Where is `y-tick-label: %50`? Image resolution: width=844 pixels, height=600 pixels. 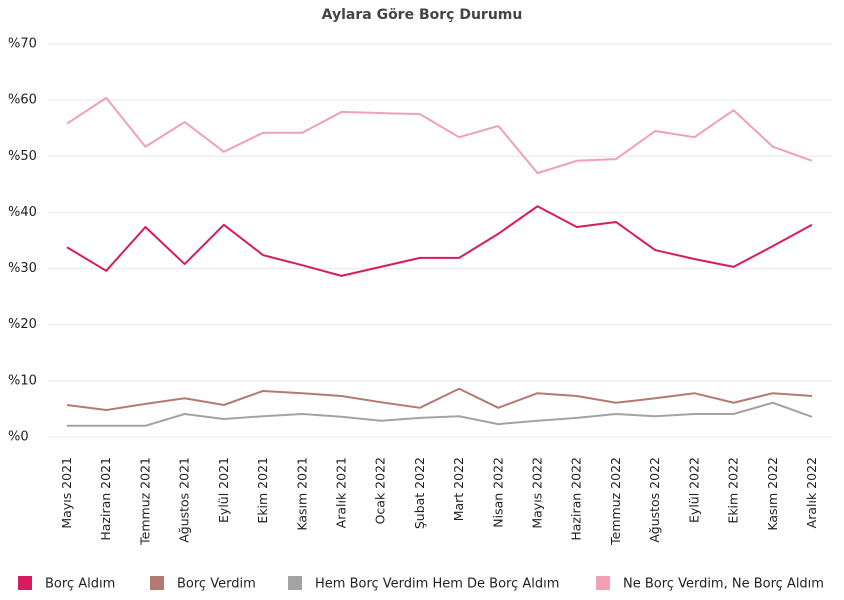
y-tick-label: %50 is located at coordinates (22, 156).